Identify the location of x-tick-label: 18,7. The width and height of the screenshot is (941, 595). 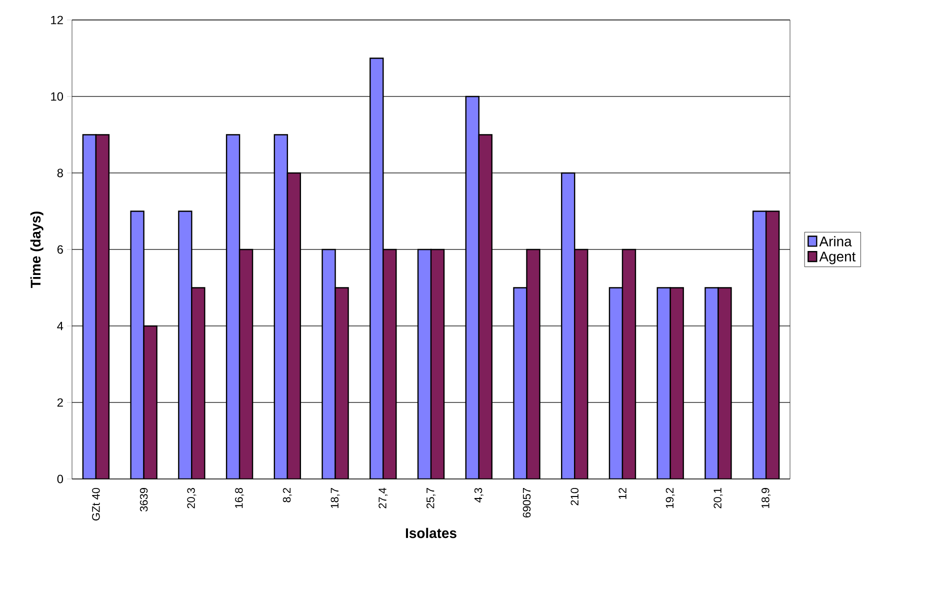
(335, 498).